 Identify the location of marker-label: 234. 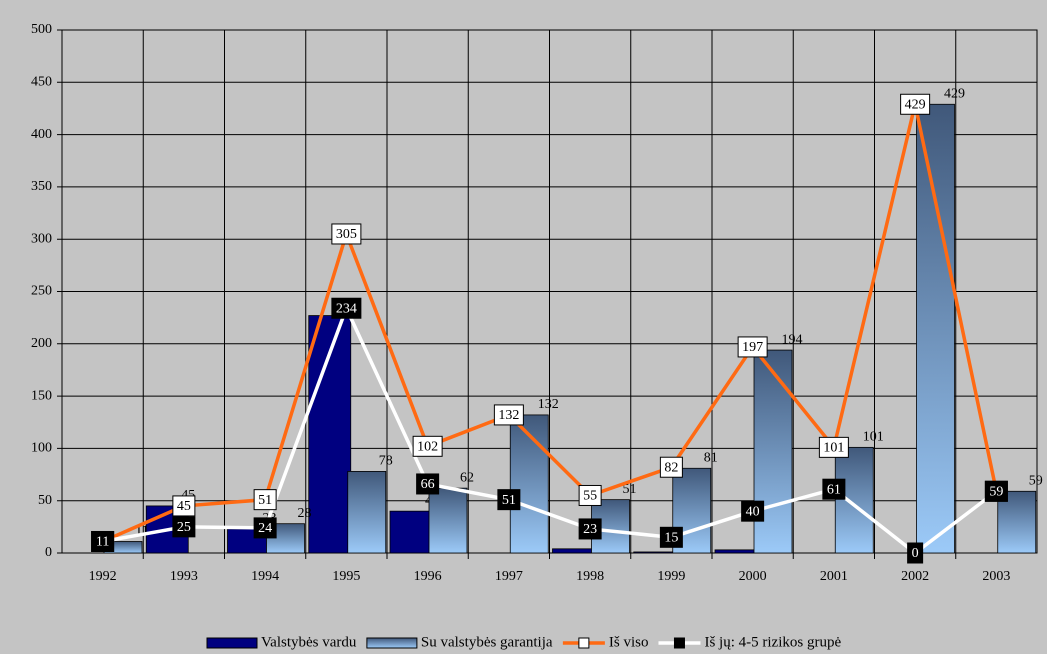
(346, 308).